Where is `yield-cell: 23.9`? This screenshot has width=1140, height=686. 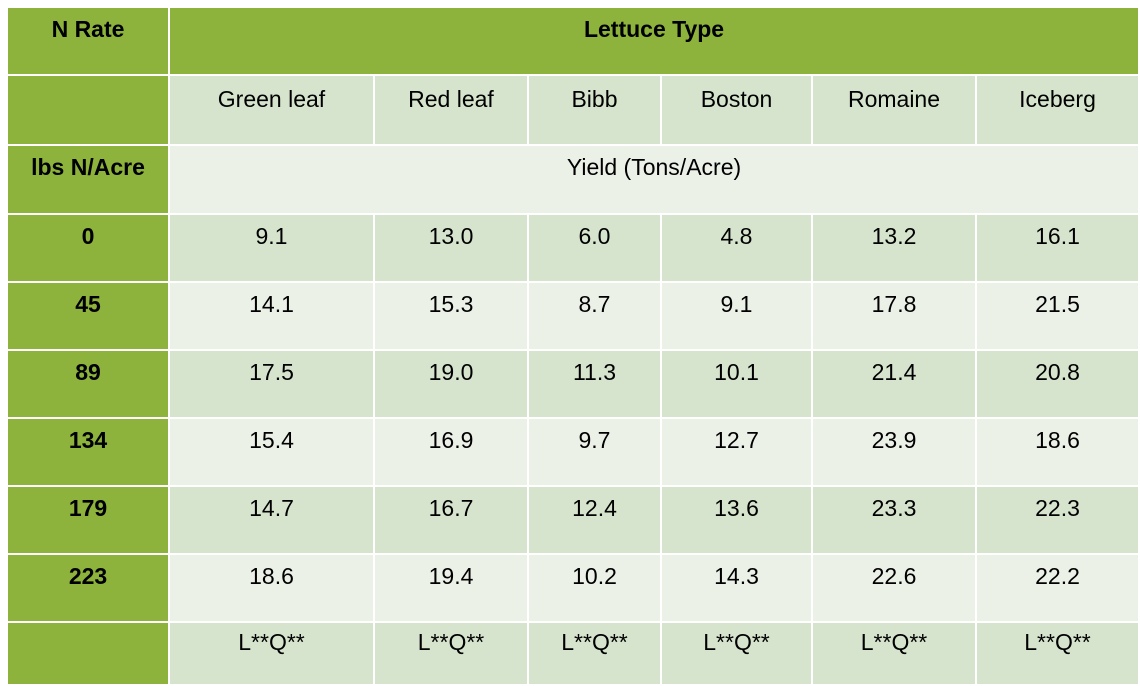
yield-cell: 23.9 is located at coordinates (894, 452).